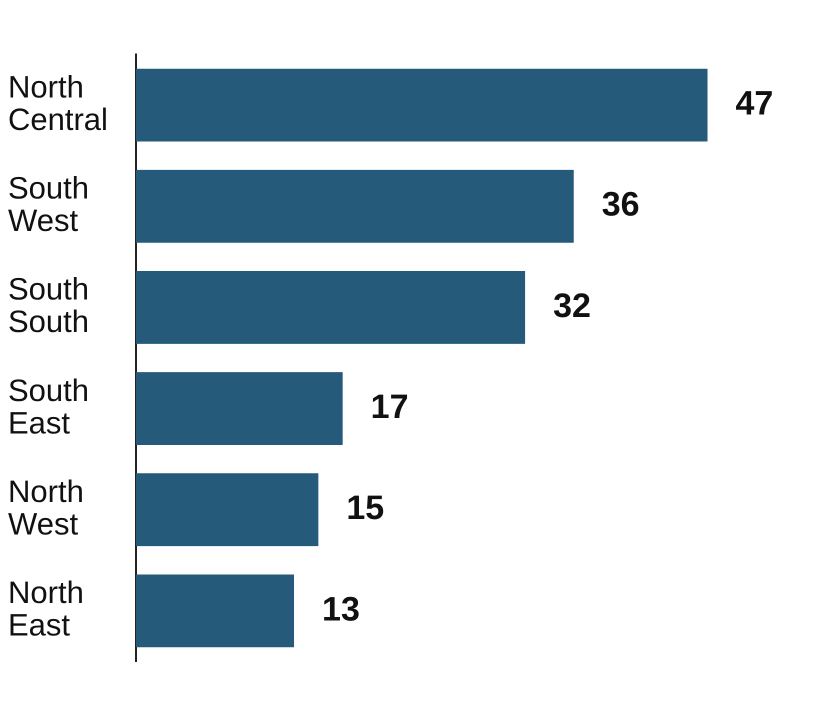 The height and width of the screenshot is (711, 827). What do you see at coordinates (755, 103) in the screenshot?
I see `data-label: 47` at bounding box center [755, 103].